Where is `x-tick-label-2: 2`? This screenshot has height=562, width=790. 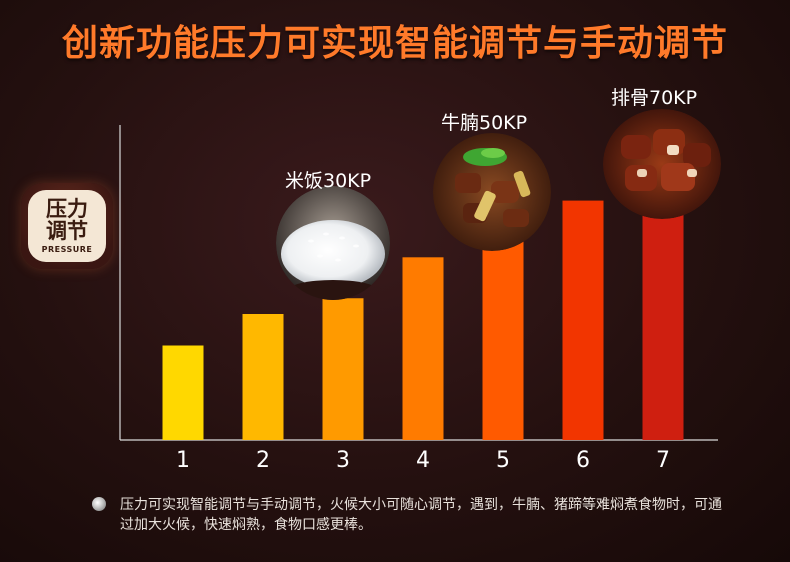
x-tick-label-2: 2 is located at coordinates (263, 460).